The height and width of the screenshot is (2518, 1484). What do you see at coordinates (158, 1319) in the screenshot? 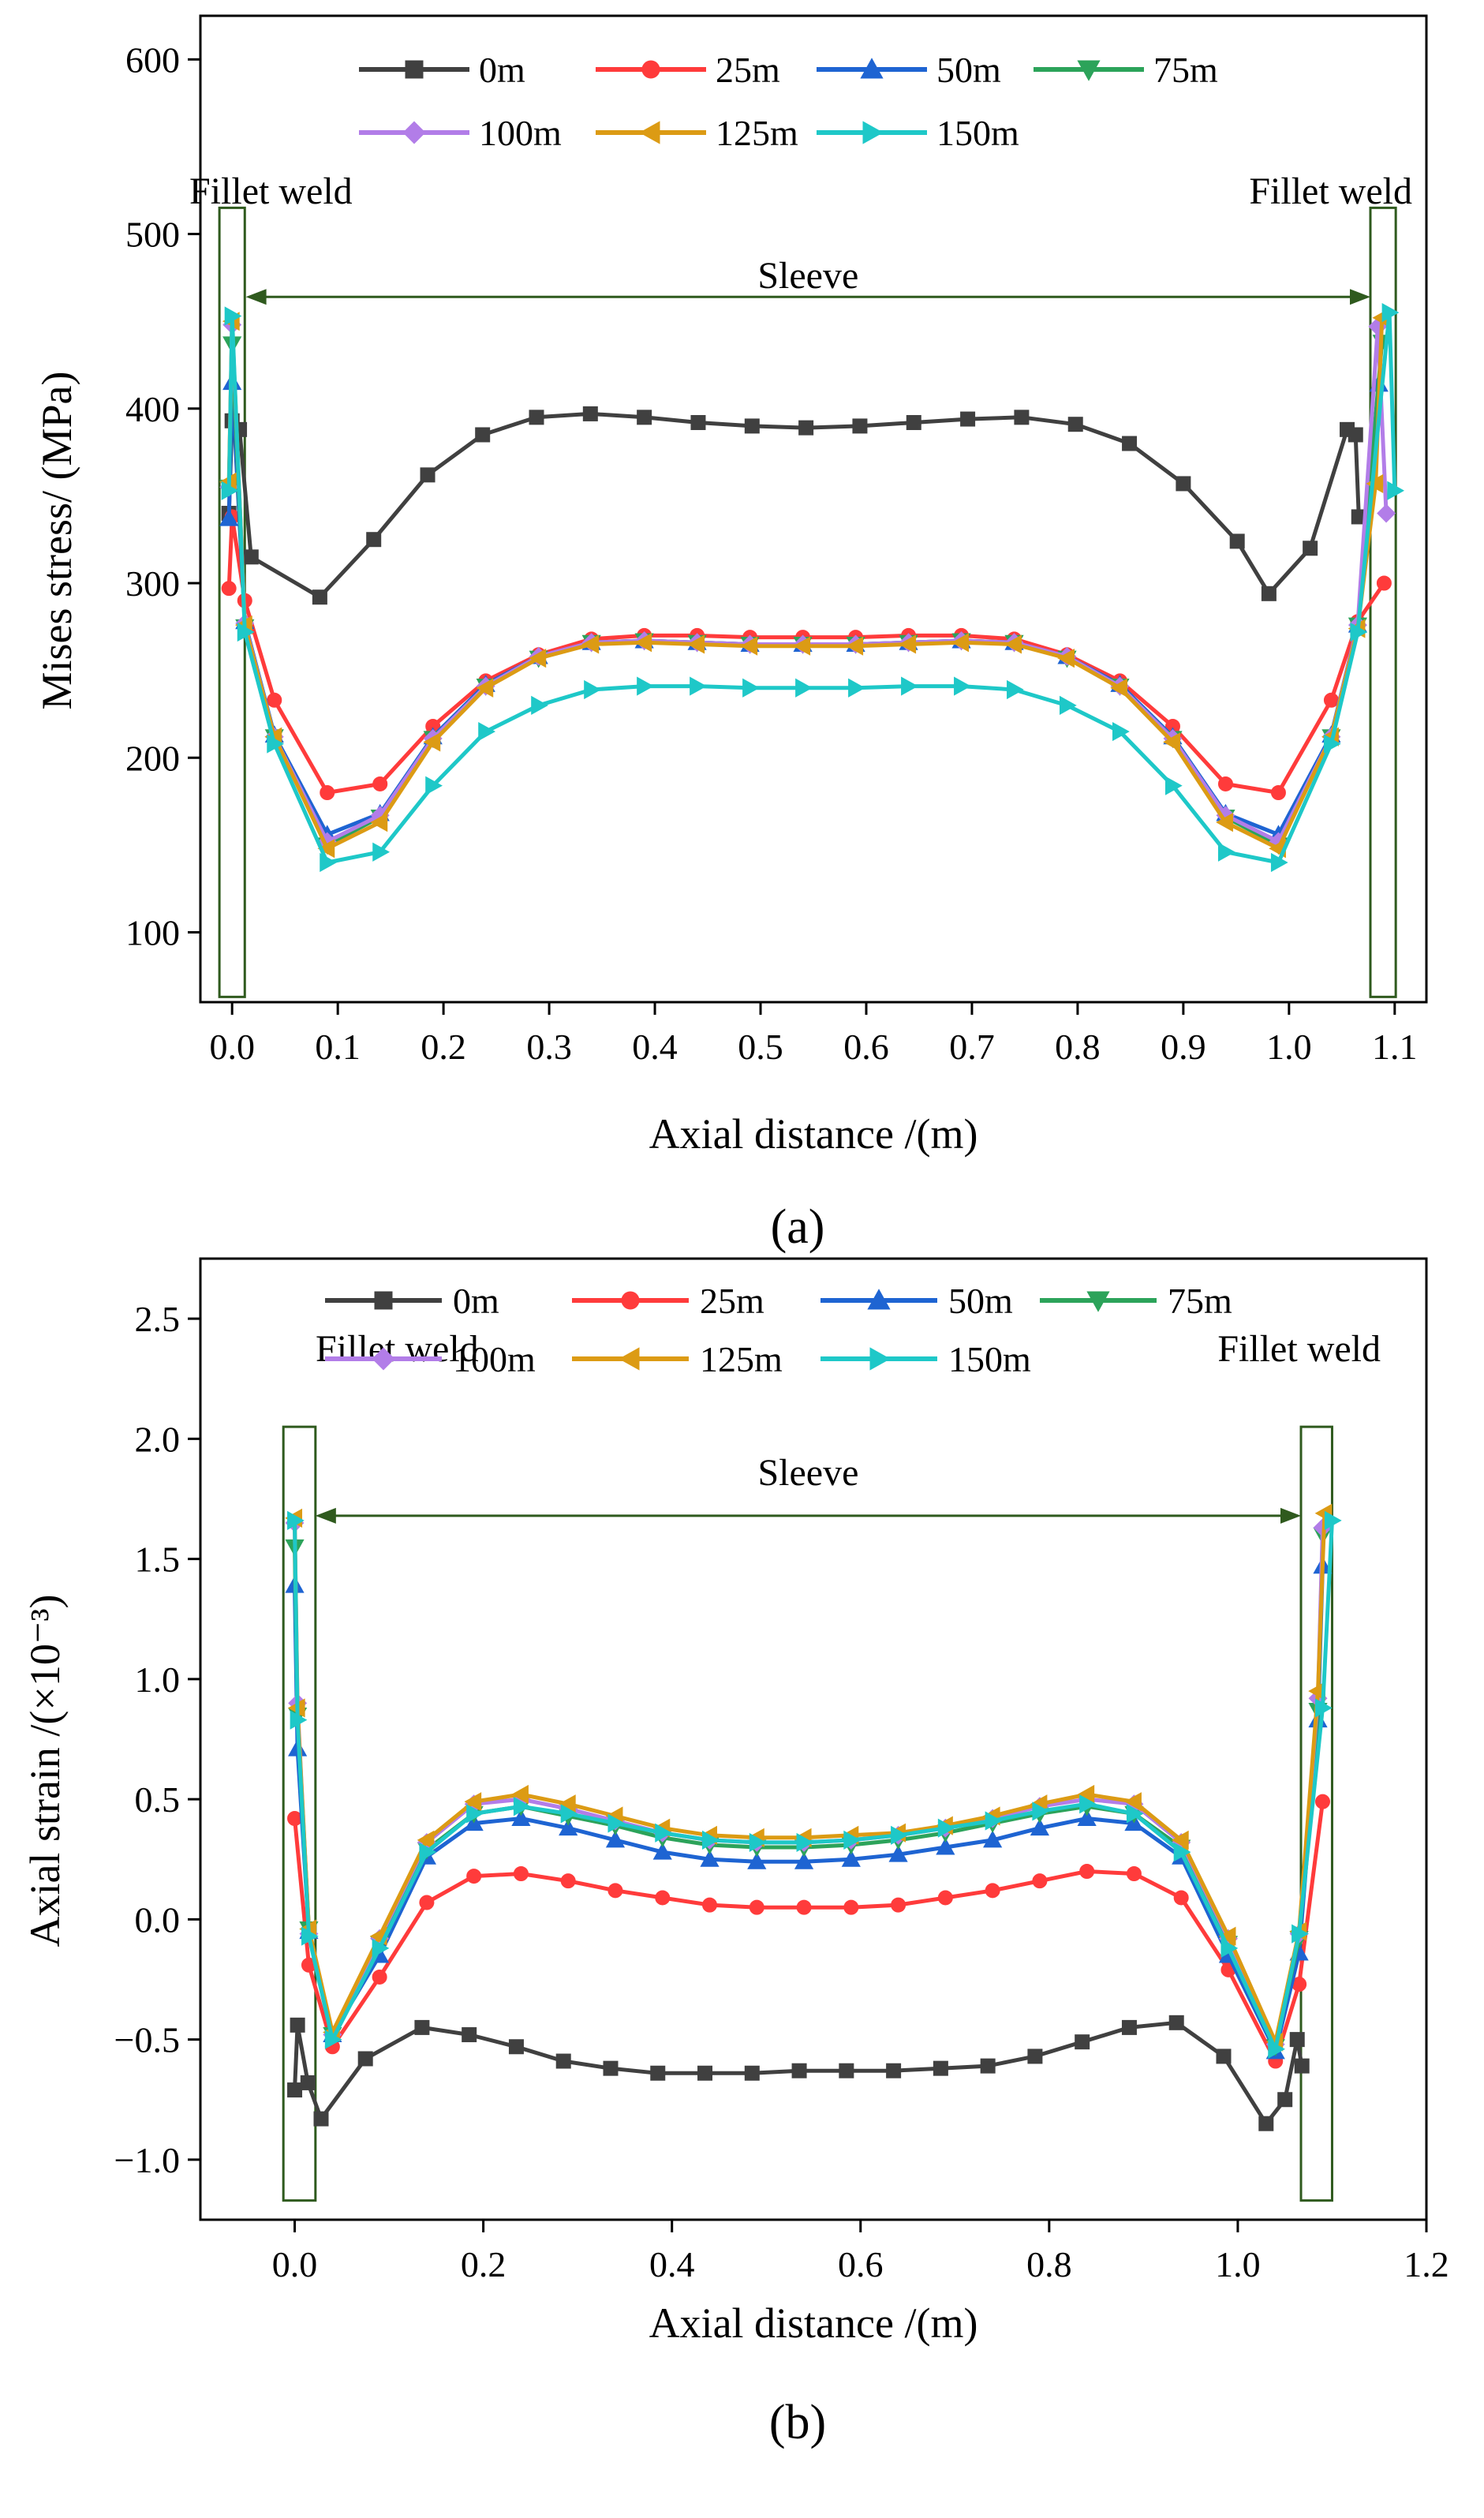
I see `y-tick-label: 2.5` at bounding box center [158, 1319].